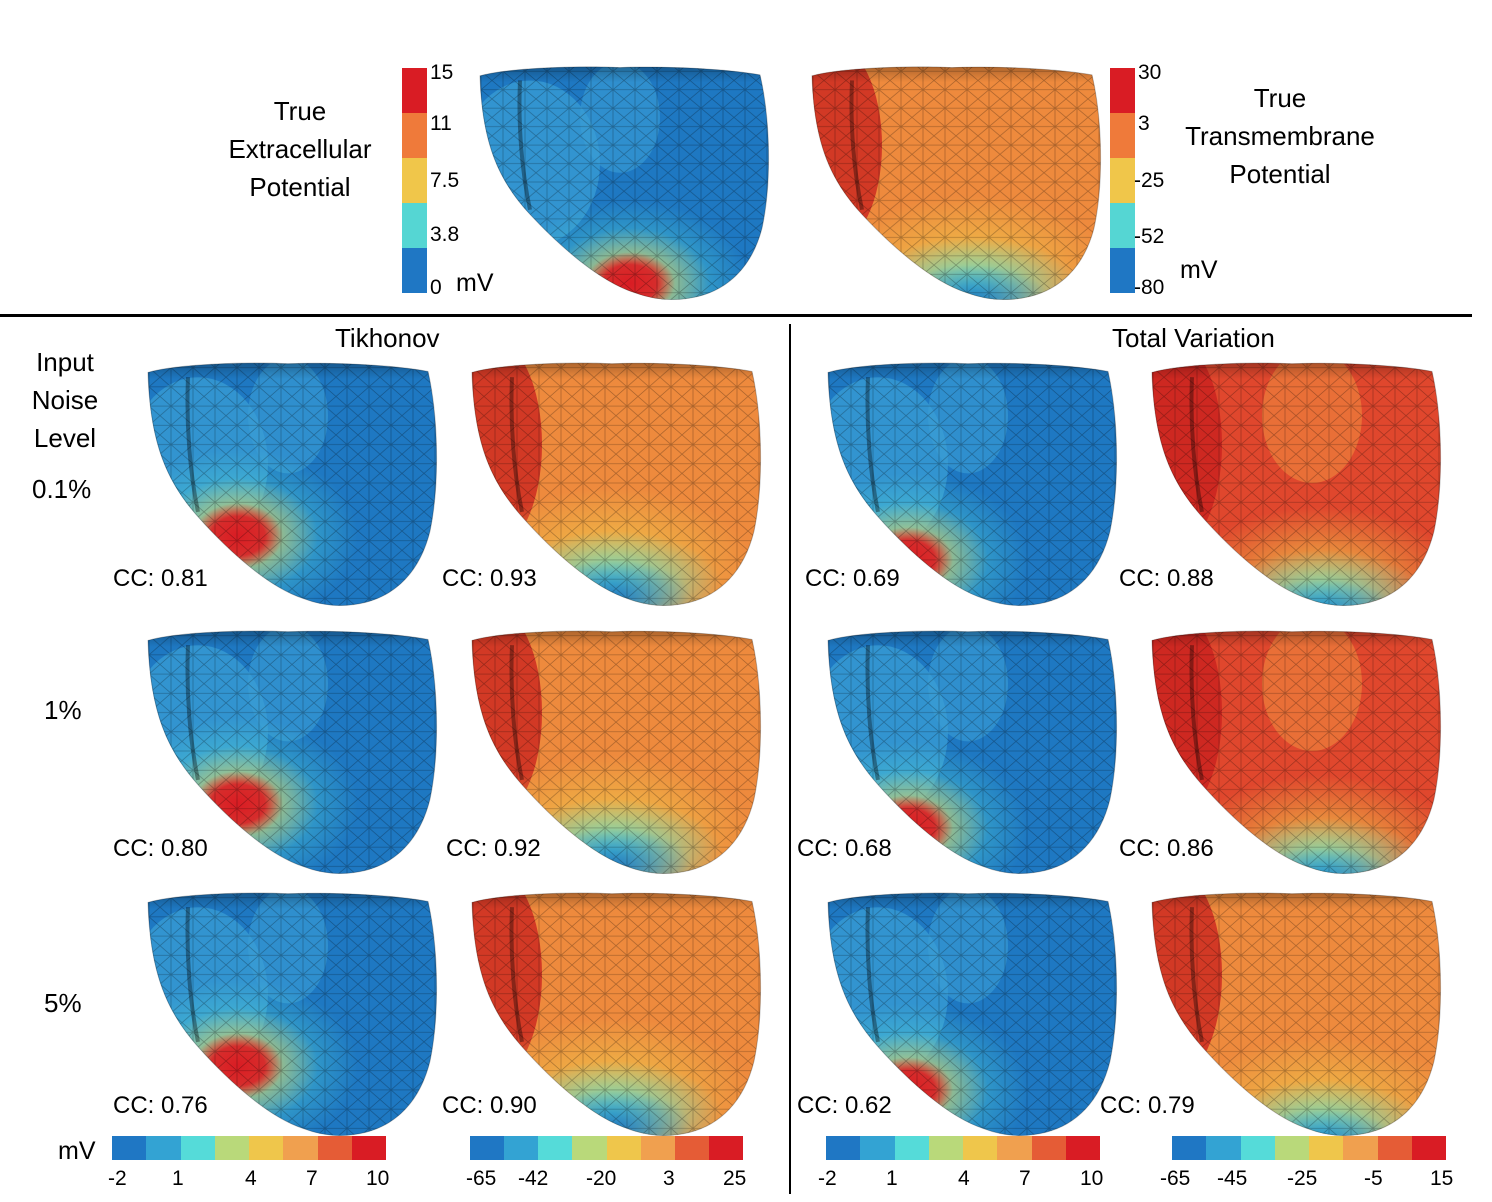  I want to click on transmembrane-colorbar, so click(1122, 180).